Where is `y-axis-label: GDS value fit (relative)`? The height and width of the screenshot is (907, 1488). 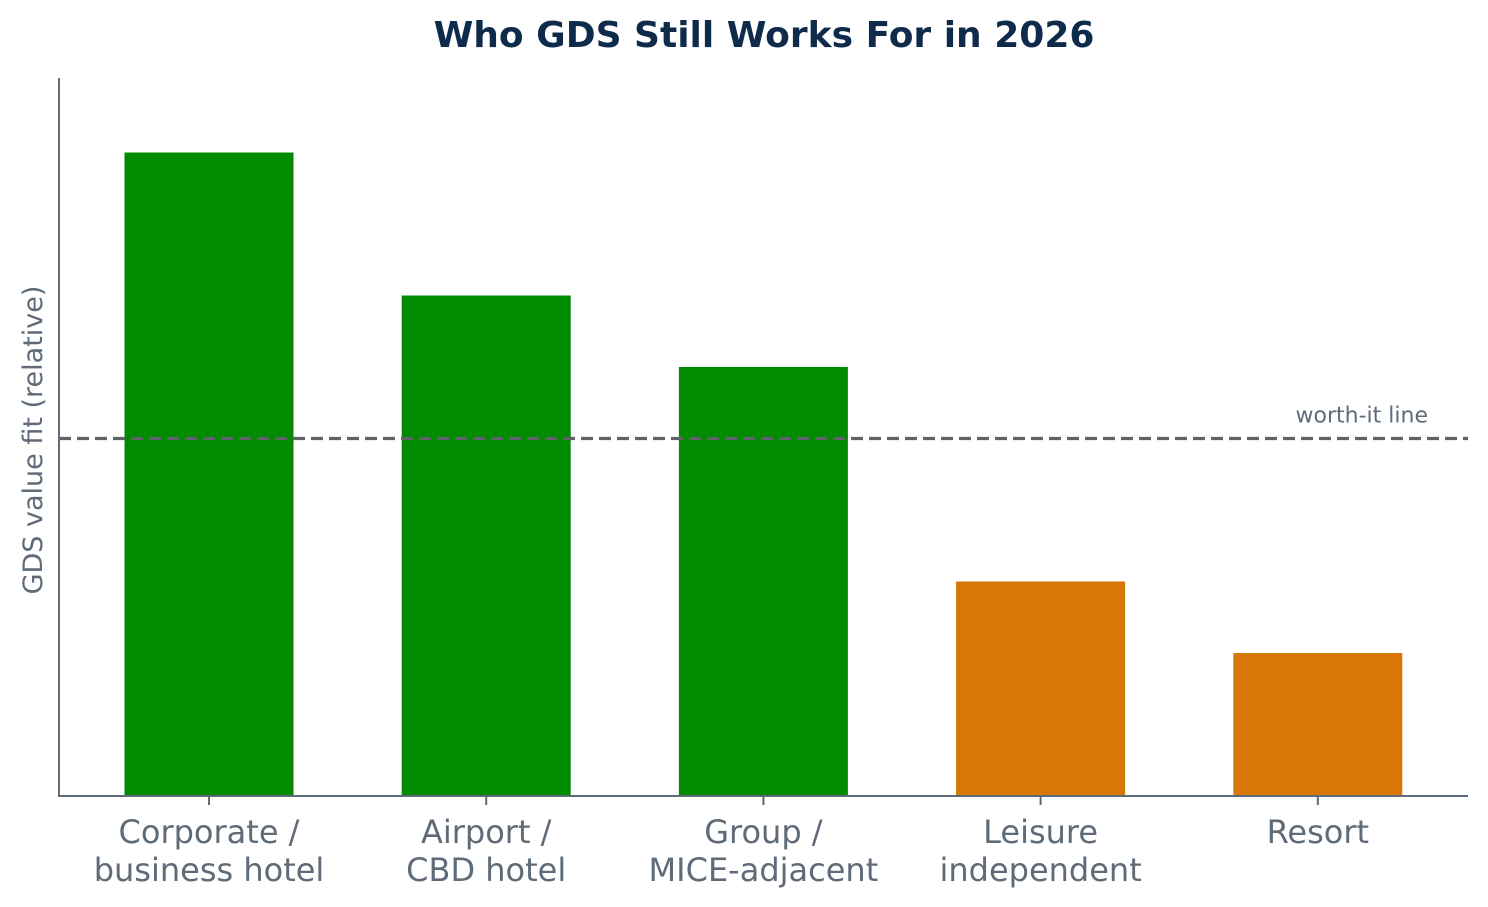
y-axis-label: GDS value fit (relative) is located at coordinates (33, 440).